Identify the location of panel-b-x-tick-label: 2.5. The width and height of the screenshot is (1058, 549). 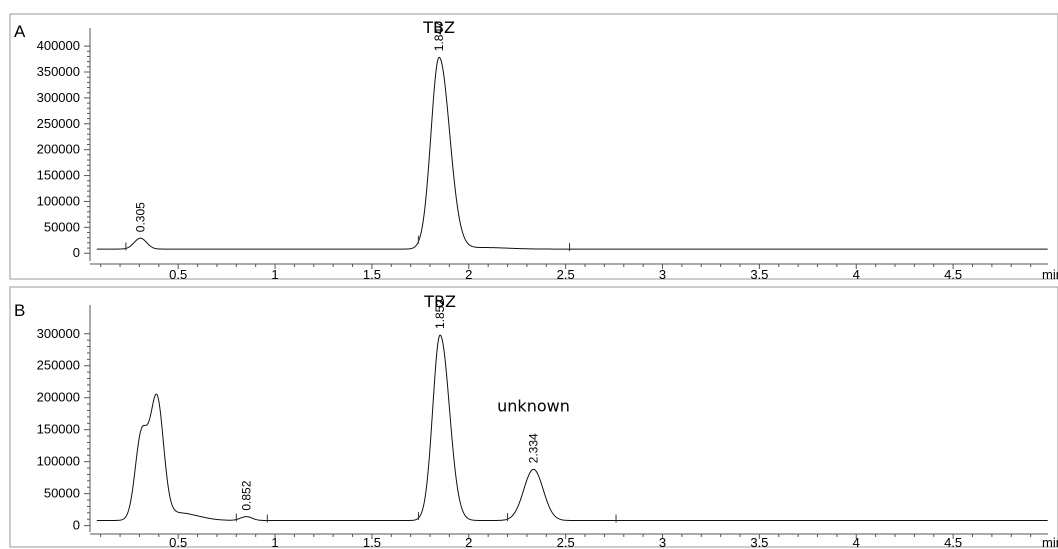
(566, 542).